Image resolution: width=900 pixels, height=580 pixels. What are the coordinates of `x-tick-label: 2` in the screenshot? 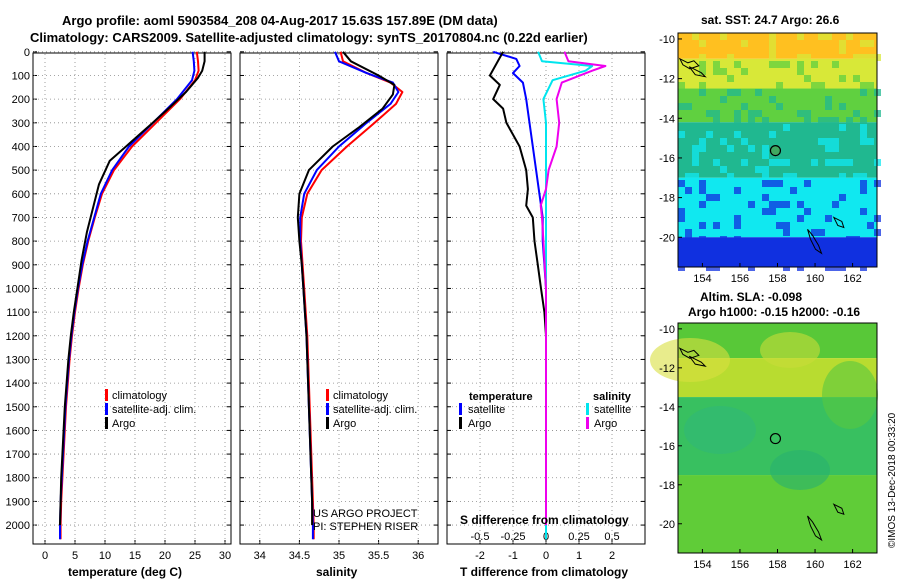 It's located at (612, 556).